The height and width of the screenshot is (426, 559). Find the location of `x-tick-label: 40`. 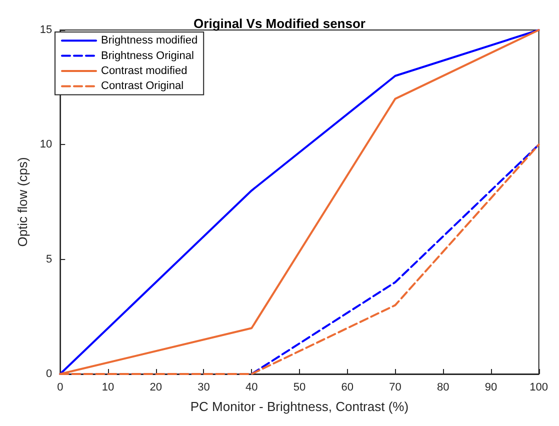

x-tick-label: 40 is located at coordinates (251, 388).